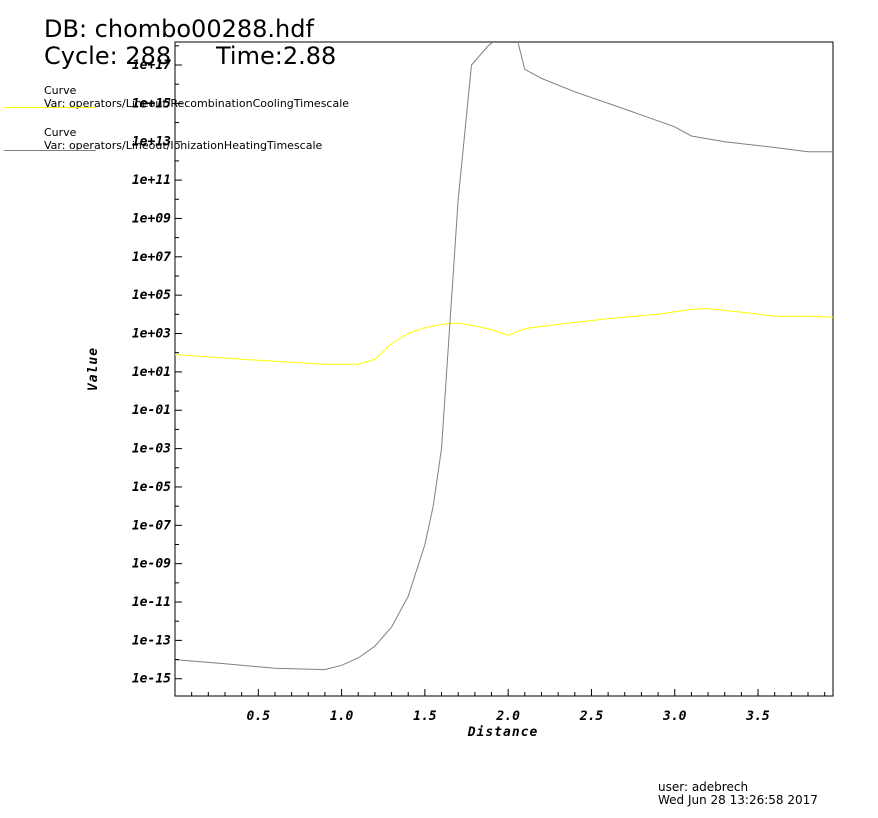  Describe the element at coordinates (342, 716) in the screenshot. I see `x-tick-label: 1.0` at that location.